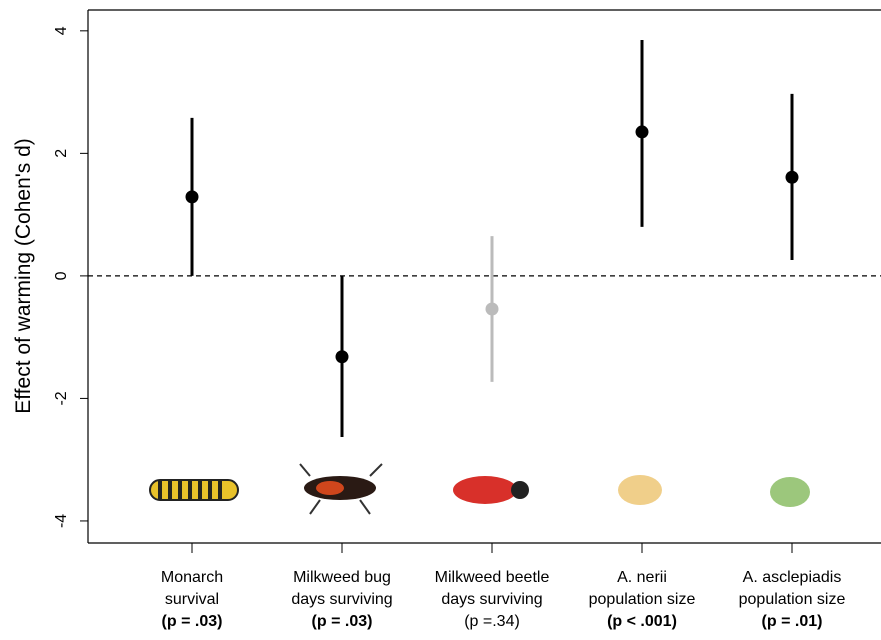  What do you see at coordinates (492, 621) in the screenshot?
I see `p-value-label: (p =.34)` at bounding box center [492, 621].